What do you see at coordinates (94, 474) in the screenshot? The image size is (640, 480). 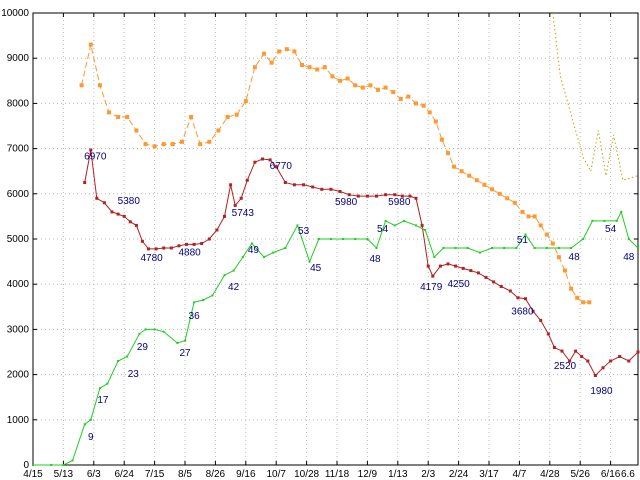 I see `svg-text: 6/3` at bounding box center [94, 474].